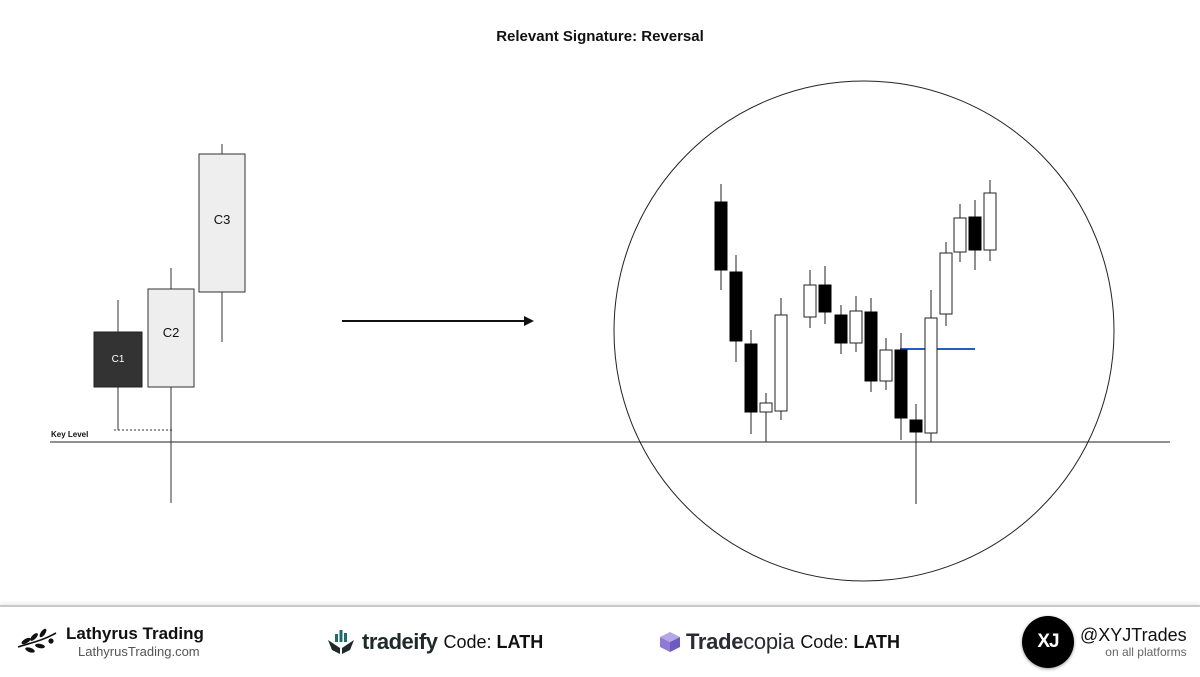 The width and height of the screenshot is (1200, 677). I want to click on candle-c3: C3, so click(222, 243).